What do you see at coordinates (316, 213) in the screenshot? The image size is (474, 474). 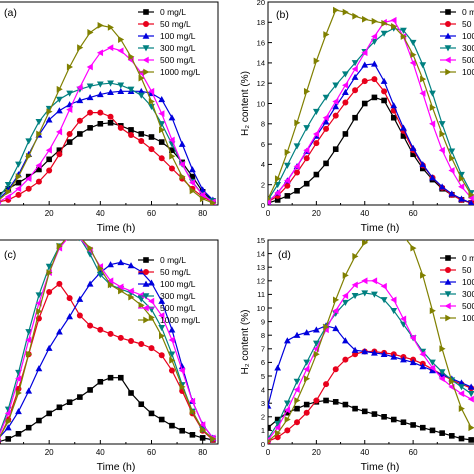 I see `panel-b-xtick-label-20: 20` at bounding box center [316, 213].